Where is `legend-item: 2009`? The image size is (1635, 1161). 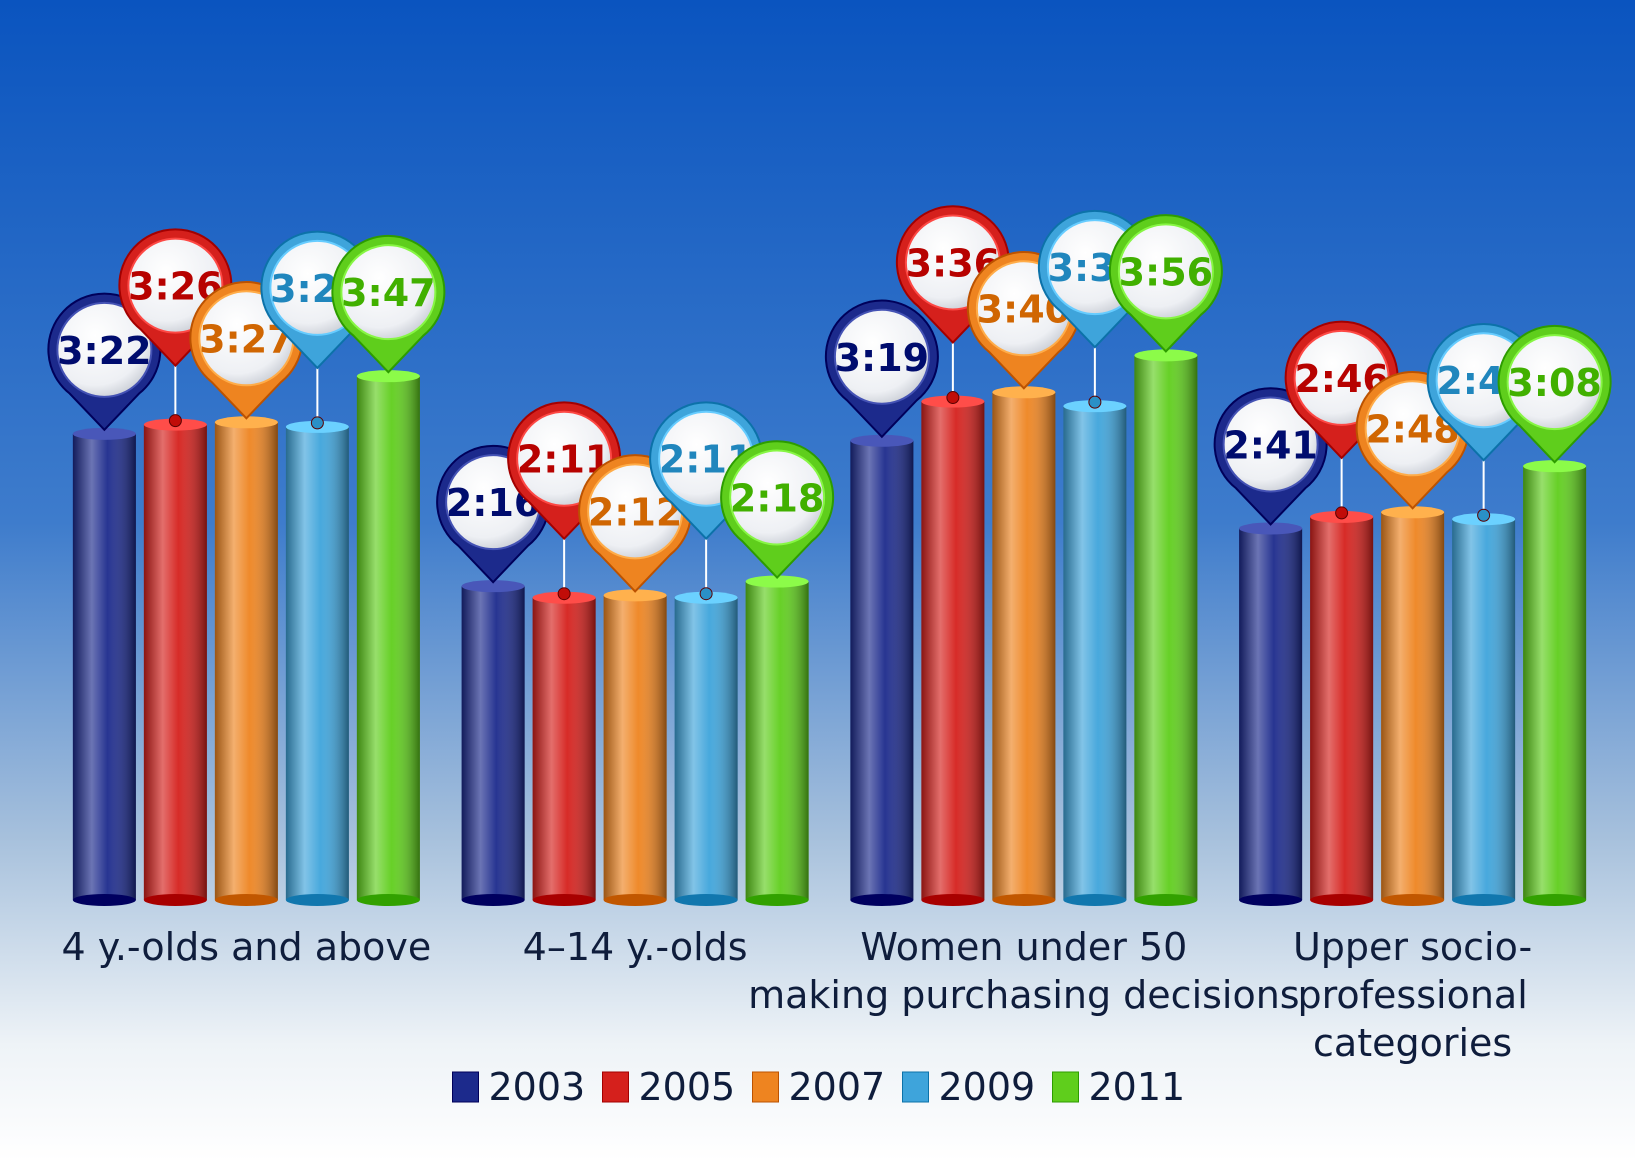 legend-item: 2009 is located at coordinates (969, 1087).